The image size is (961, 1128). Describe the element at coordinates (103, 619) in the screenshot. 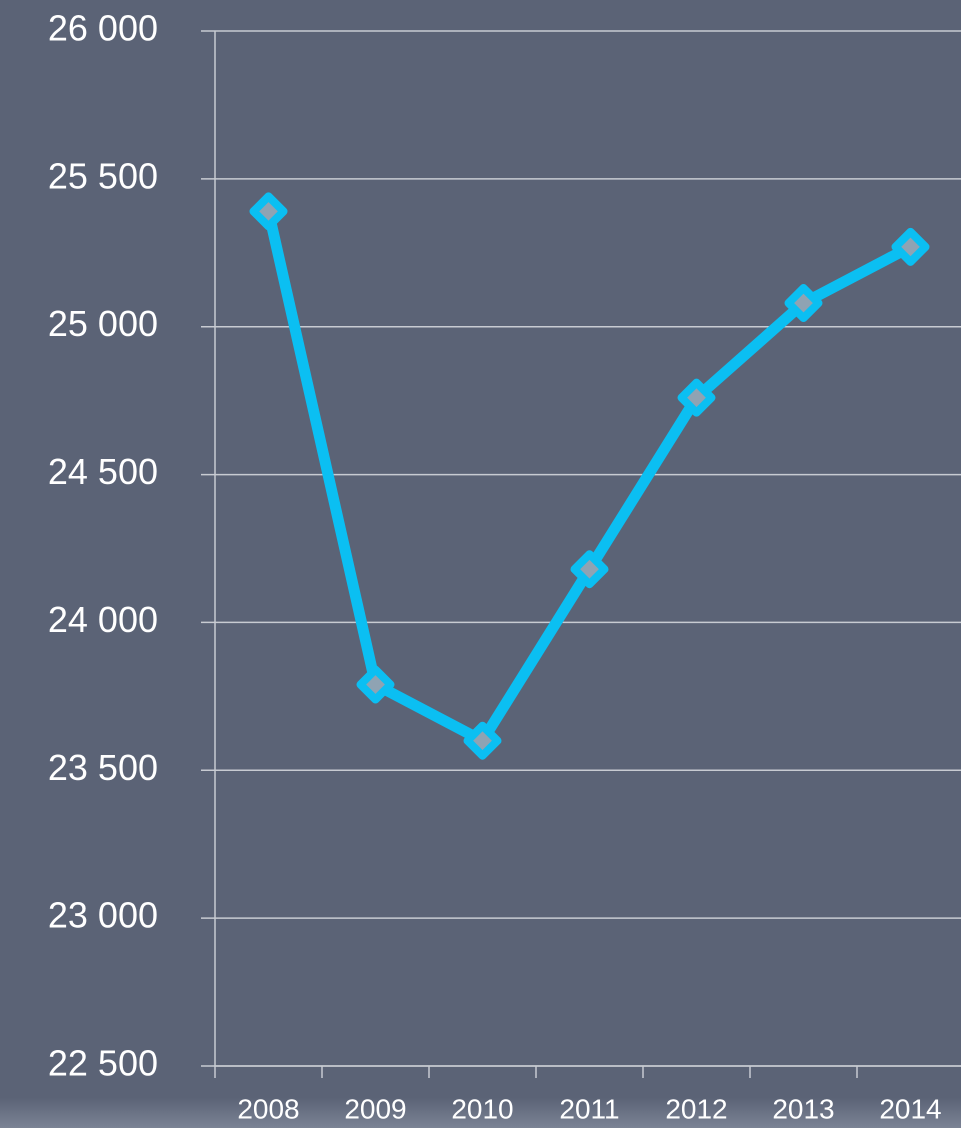

I see `y-tick-label: 24 000` at that location.